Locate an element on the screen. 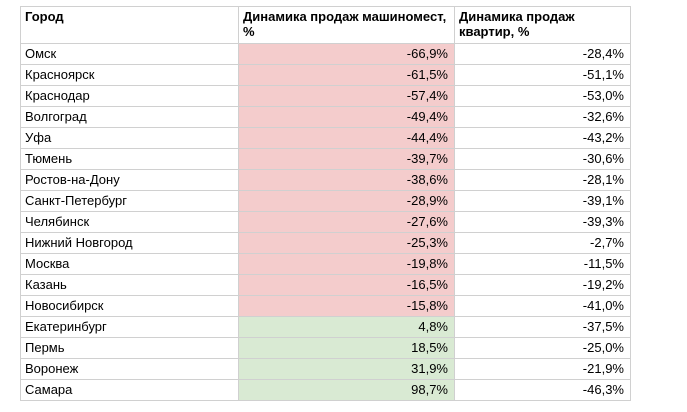 Image resolution: width=687 pixels, height=412 pixels. city-cell: Воронеж is located at coordinates (129, 369).